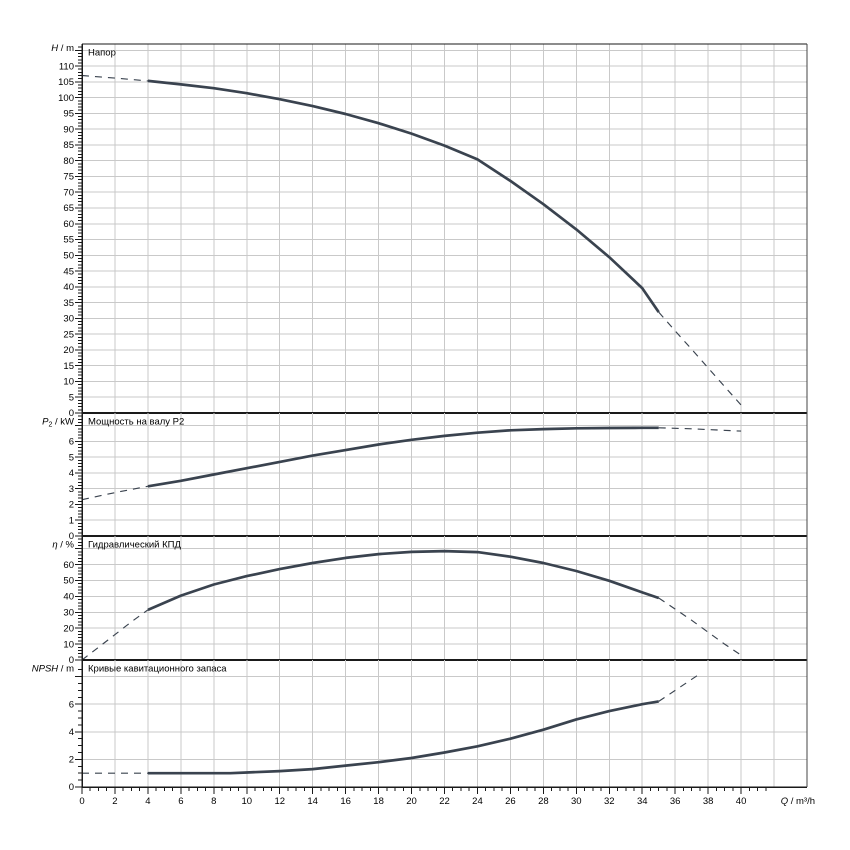 The image size is (850, 850). I want to click on power-dashed-end, so click(700, 429).